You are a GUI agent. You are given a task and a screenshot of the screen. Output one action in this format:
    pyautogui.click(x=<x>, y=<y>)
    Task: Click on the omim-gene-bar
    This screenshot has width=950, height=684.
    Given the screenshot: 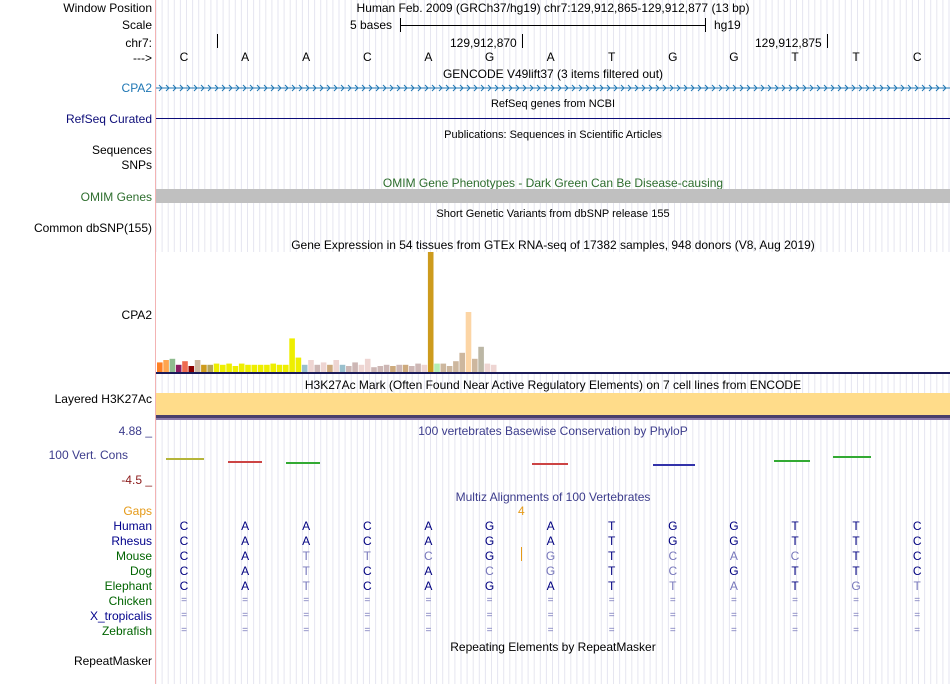 What is the action you would take?
    pyautogui.click(x=553, y=196)
    